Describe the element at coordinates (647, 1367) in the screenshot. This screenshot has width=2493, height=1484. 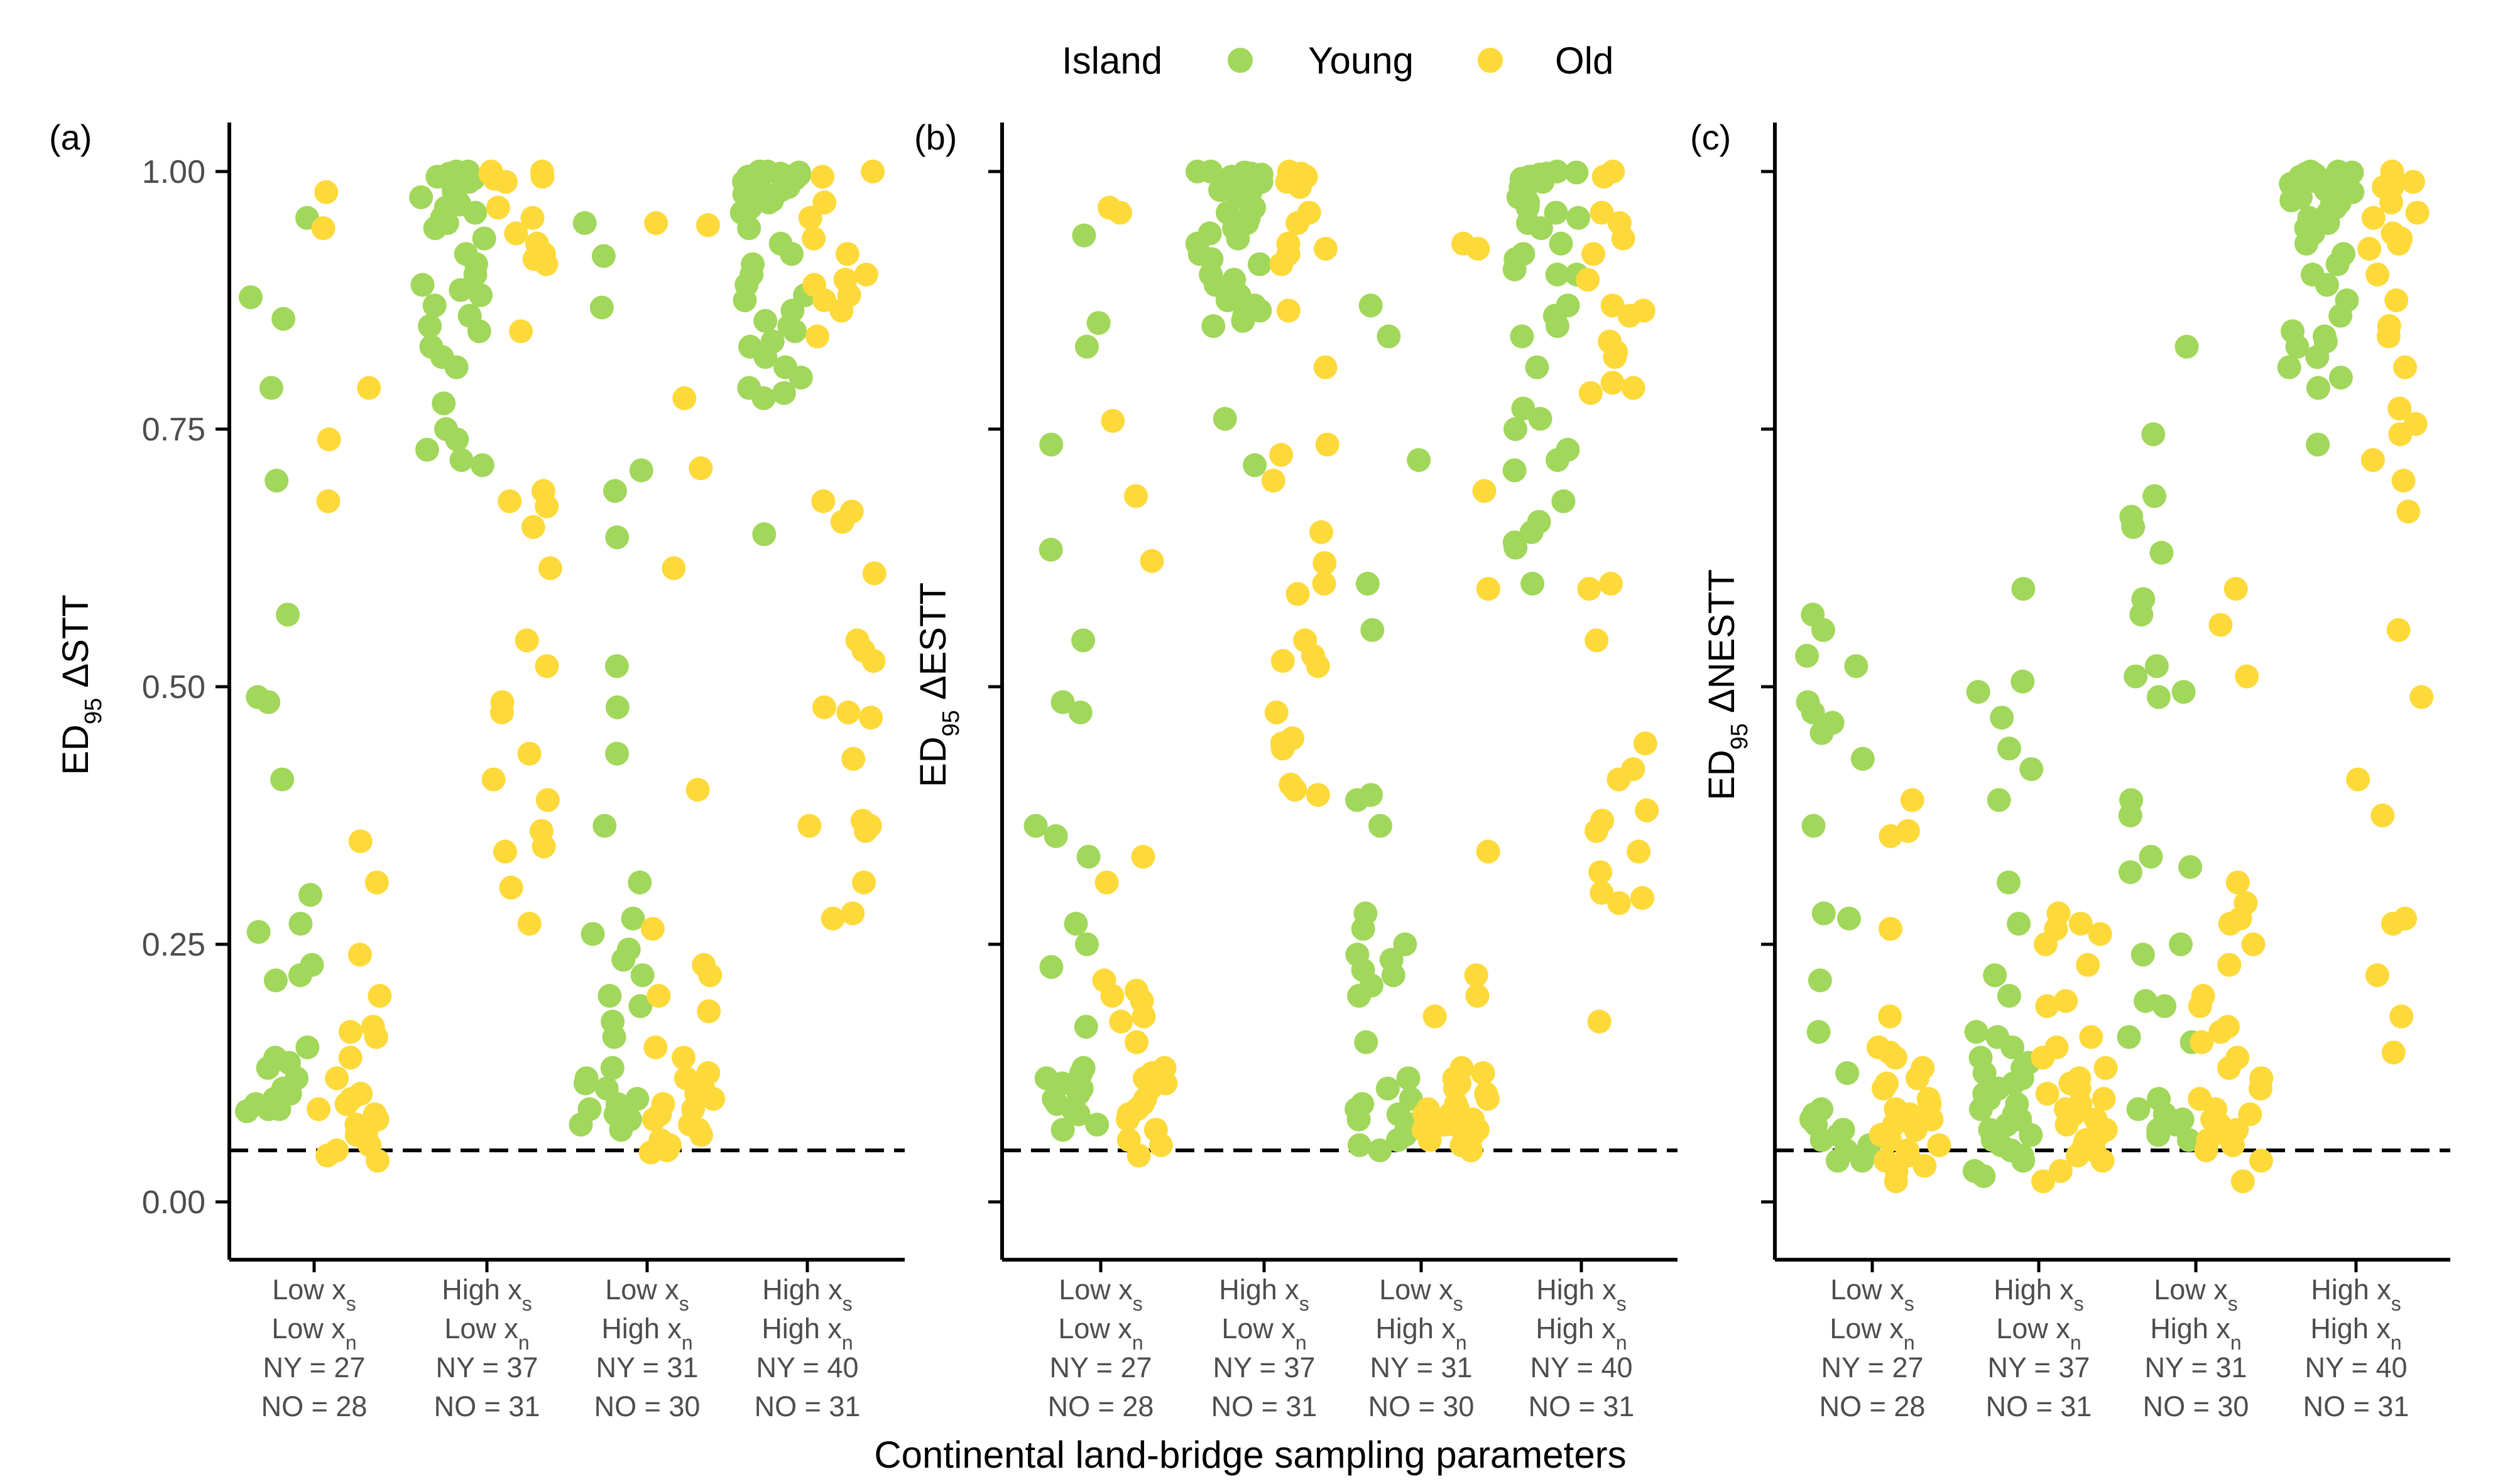
I see `x-tick-label: NY = 31` at that location.